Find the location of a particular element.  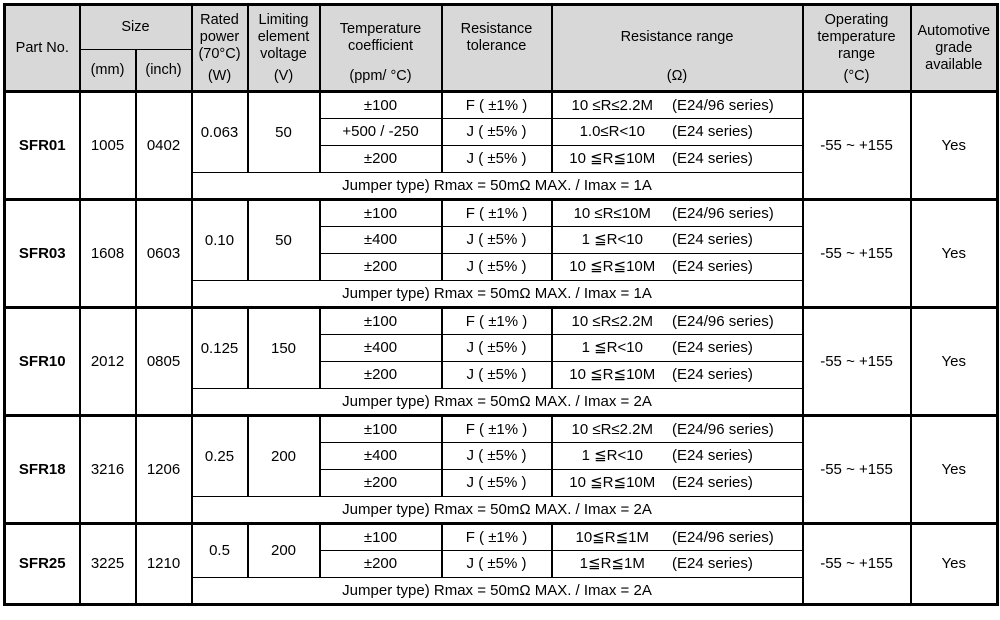

part-number-cell: SFR25 is located at coordinates (42, 563).